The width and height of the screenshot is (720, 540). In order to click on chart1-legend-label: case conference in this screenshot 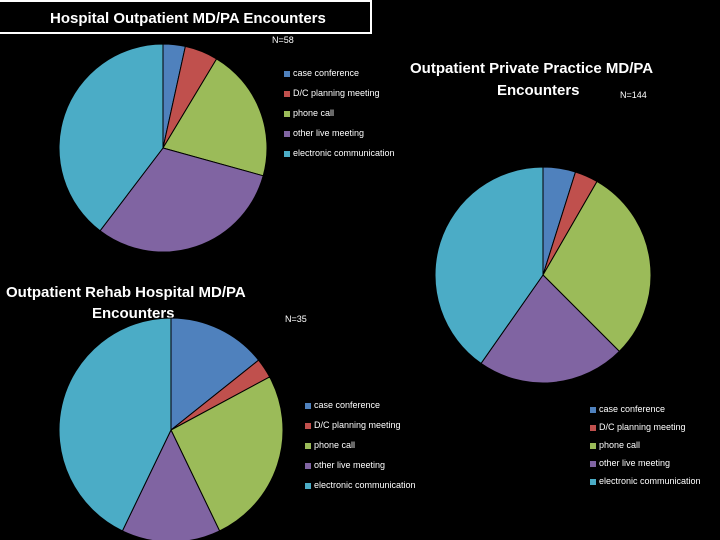, I will do `click(326, 73)`.